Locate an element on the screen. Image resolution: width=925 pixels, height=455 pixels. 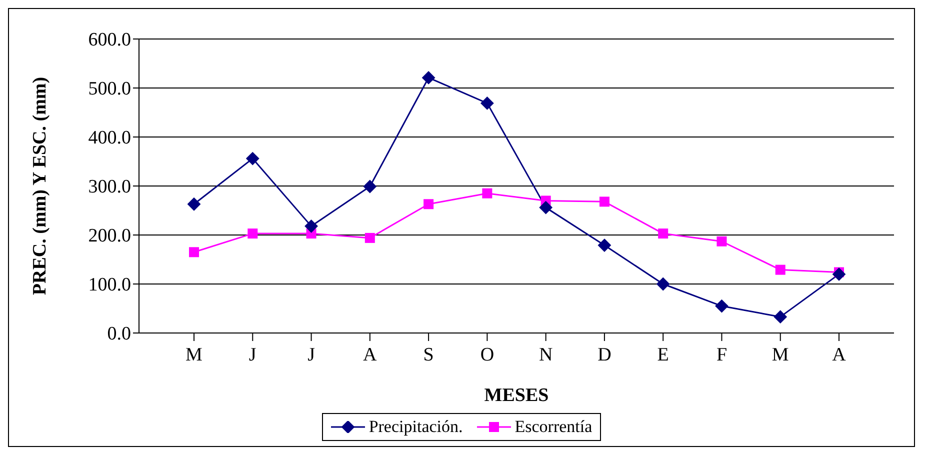
y-axis-title: PREC. (mm) Y ESC. (mm) is located at coordinates (40, 186).